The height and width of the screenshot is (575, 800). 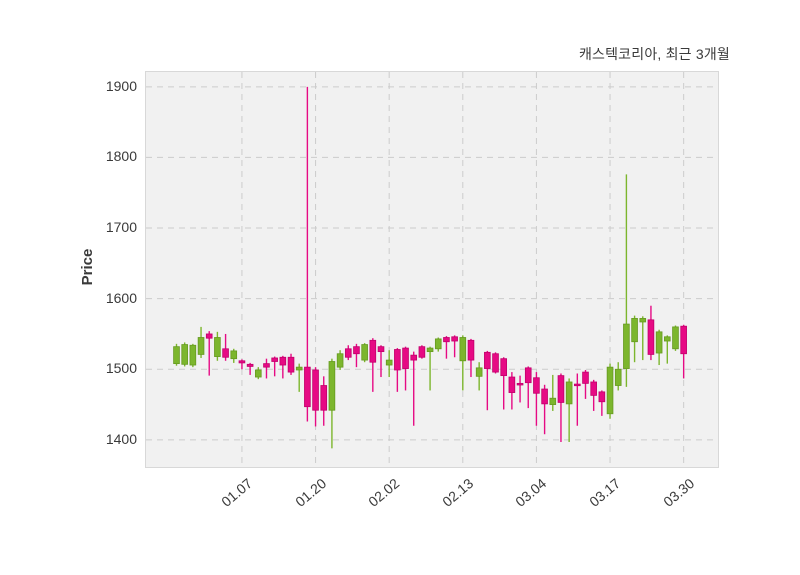 I want to click on chart-title: 캐스텍코리아, 최근 3개월, so click(x=654, y=54).